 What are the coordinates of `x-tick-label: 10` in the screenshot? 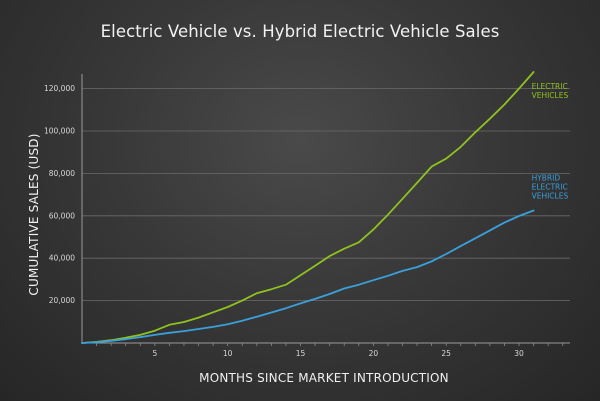 It's located at (228, 353).